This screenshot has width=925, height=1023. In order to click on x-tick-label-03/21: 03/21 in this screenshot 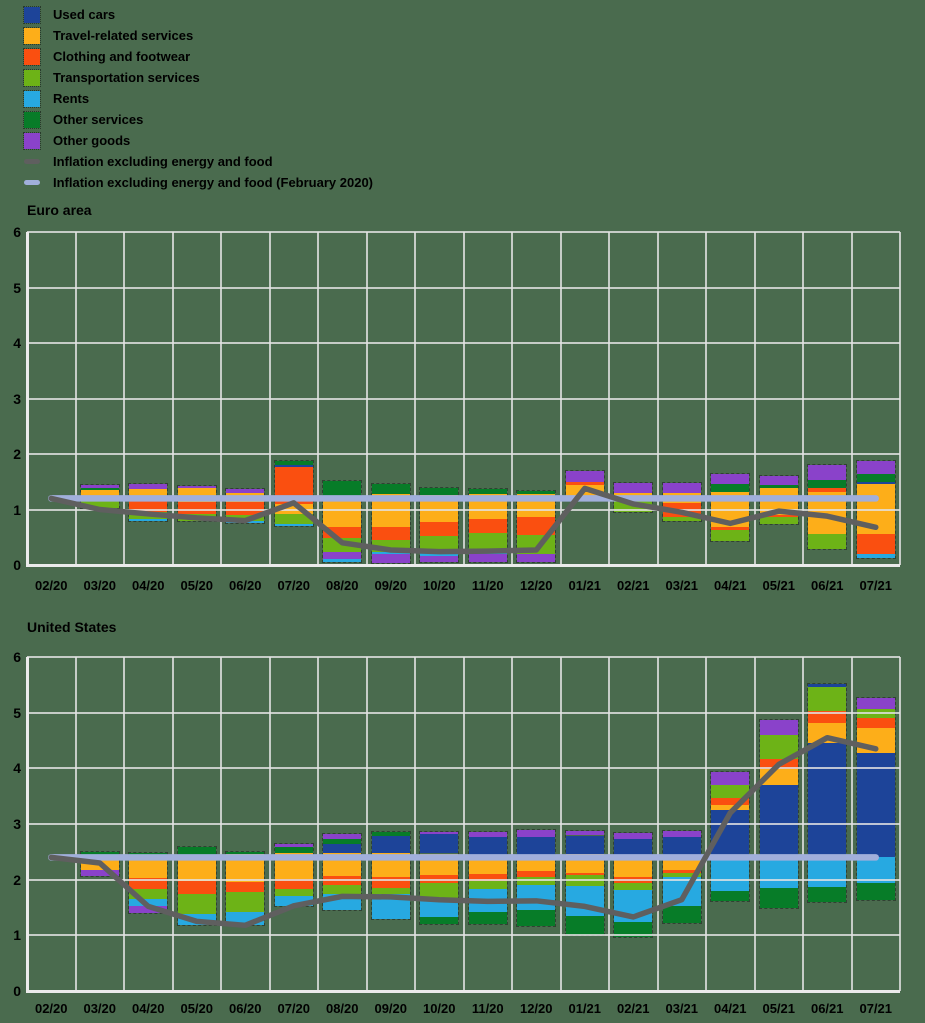, I will do `click(682, 585)`.